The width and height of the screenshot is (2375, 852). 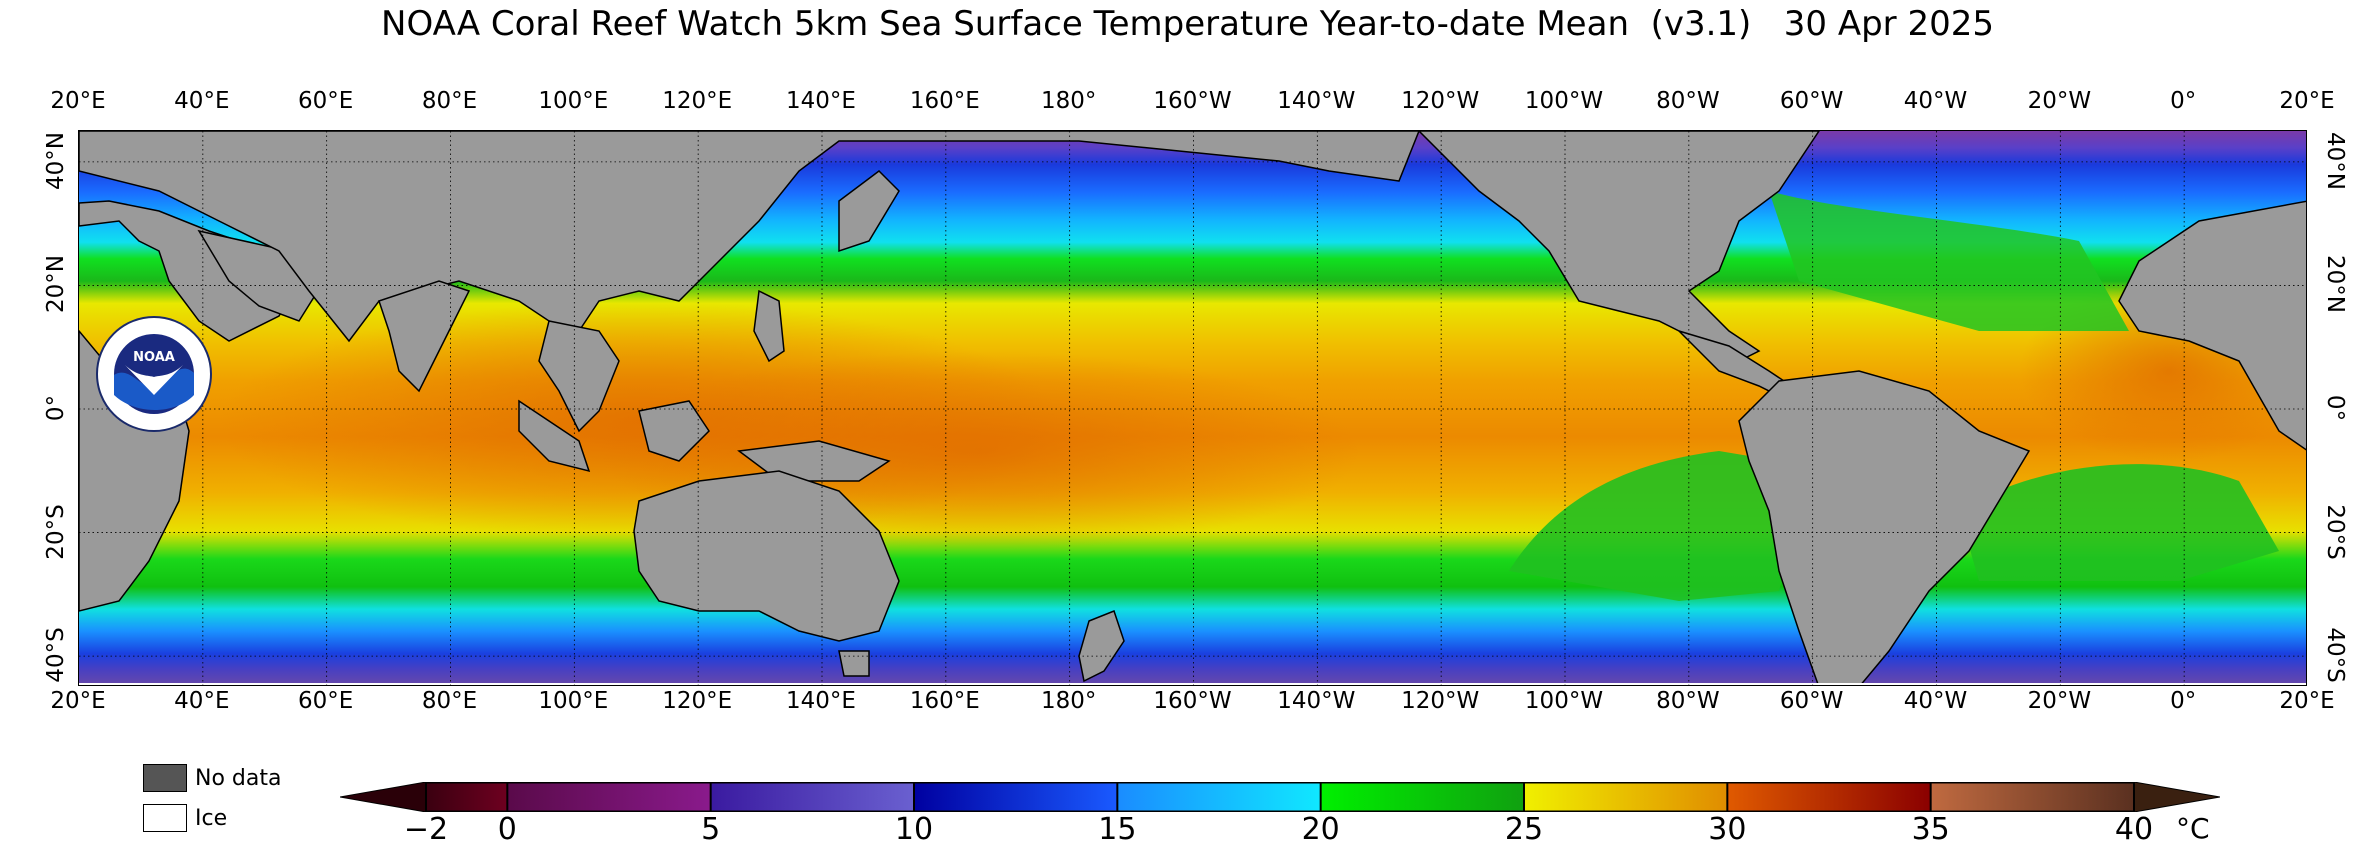 I want to click on land-africa-west, so click(x=2212, y=325).